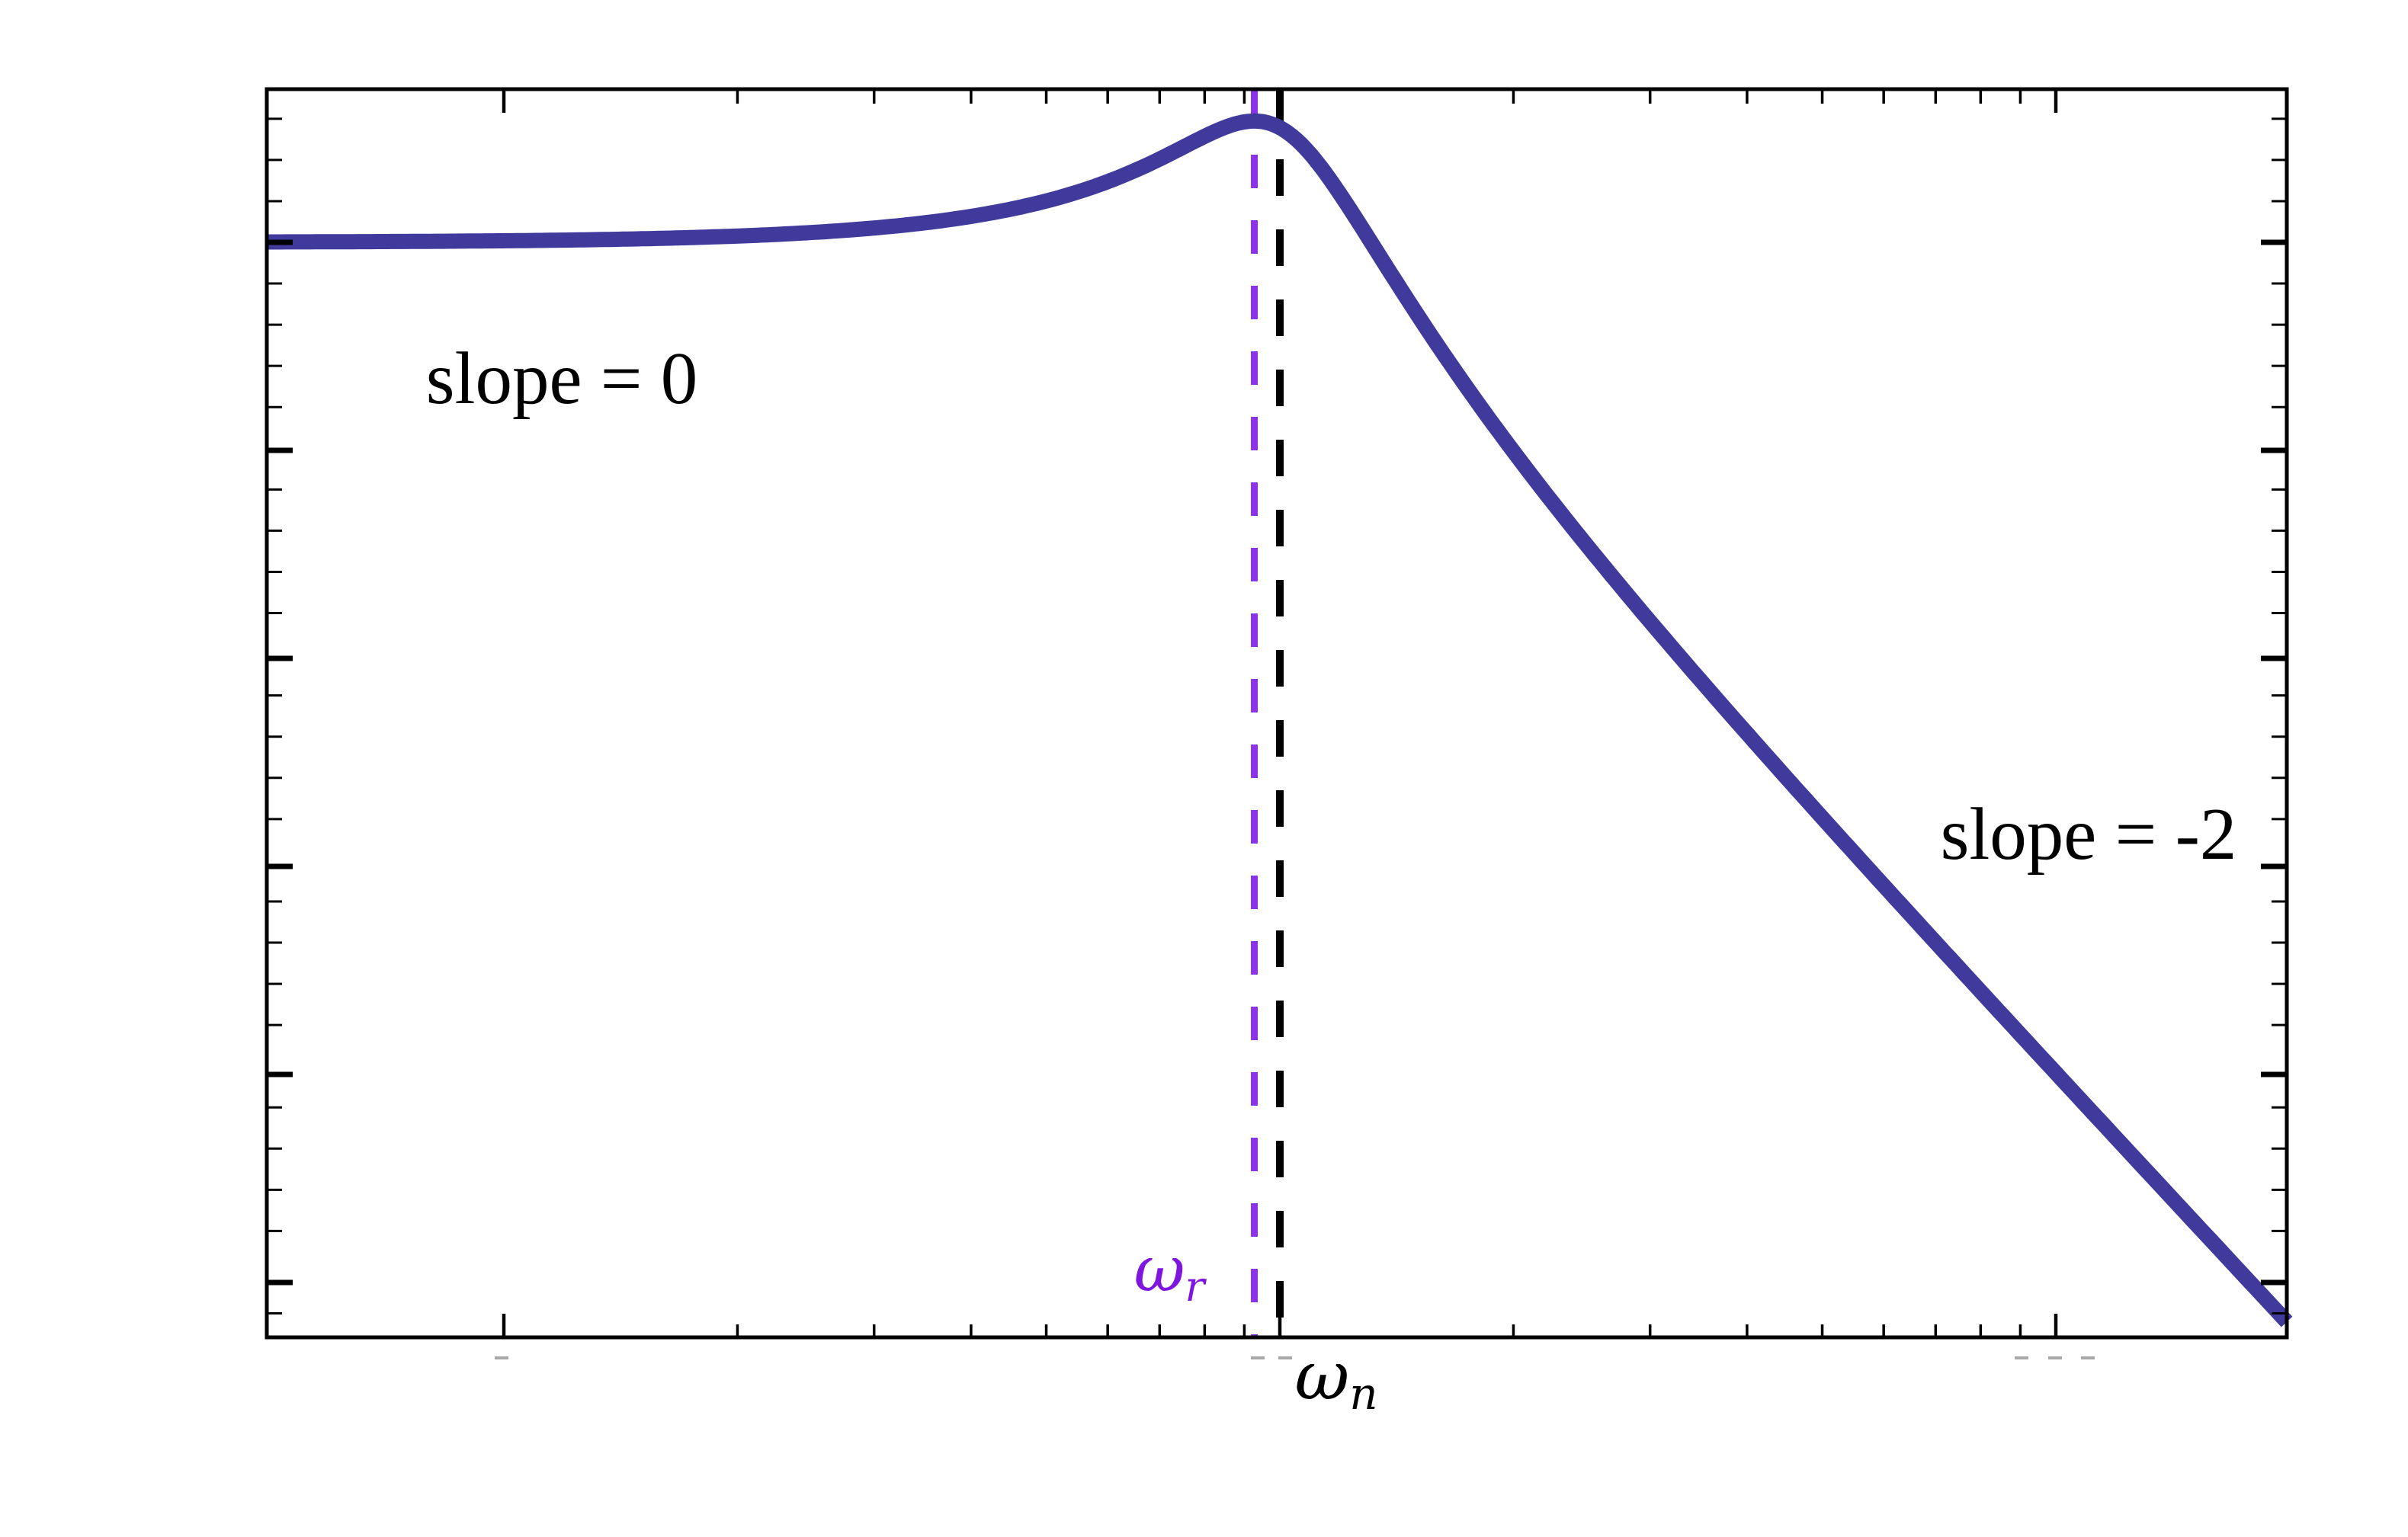 The image size is (2408, 1537). I want to click on omega-n-label: ωn, so click(1335, 1378).